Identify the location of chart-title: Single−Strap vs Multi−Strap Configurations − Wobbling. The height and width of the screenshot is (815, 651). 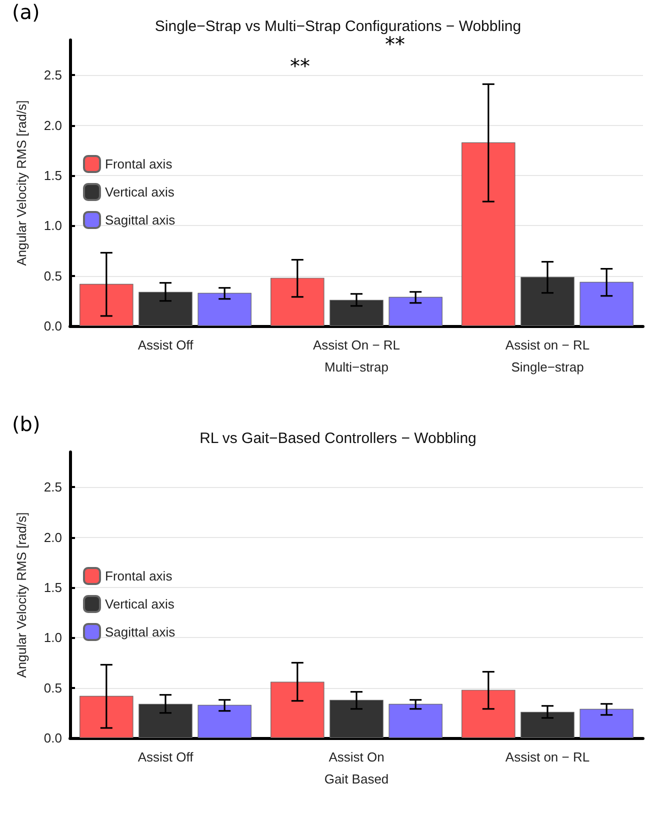
(338, 26).